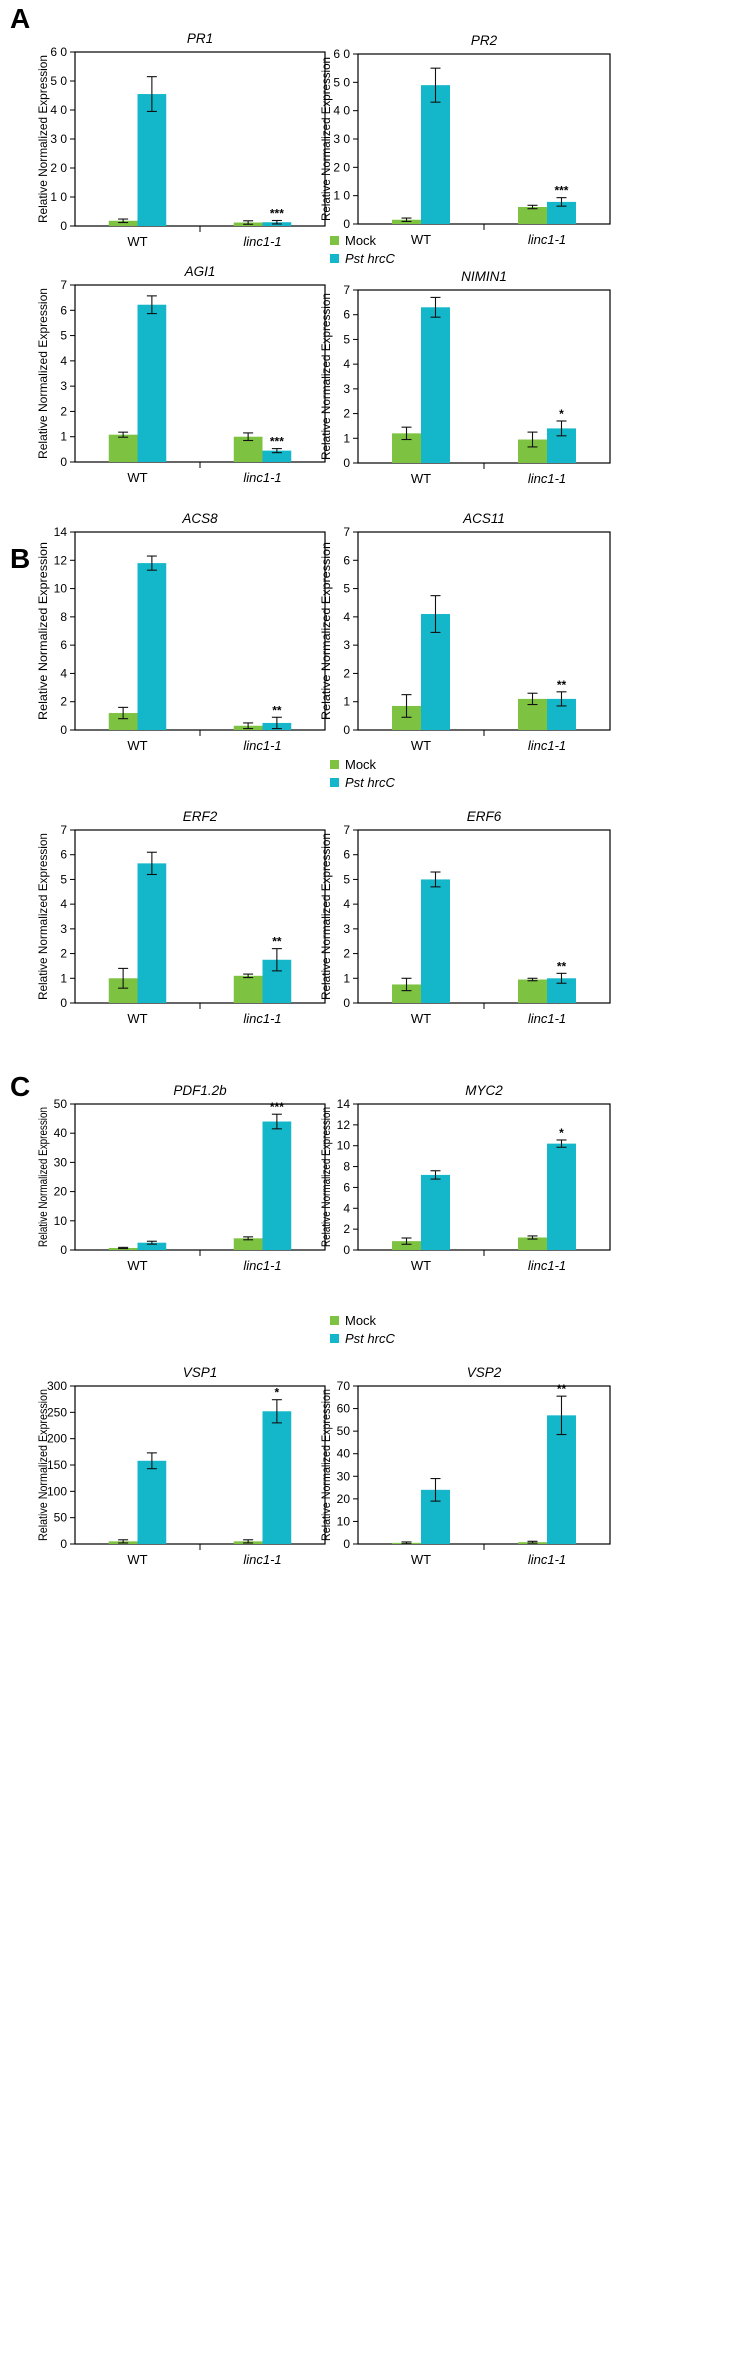  Describe the element at coordinates (361, 1320) in the screenshot. I see `legend-mock-label: Mock` at that location.